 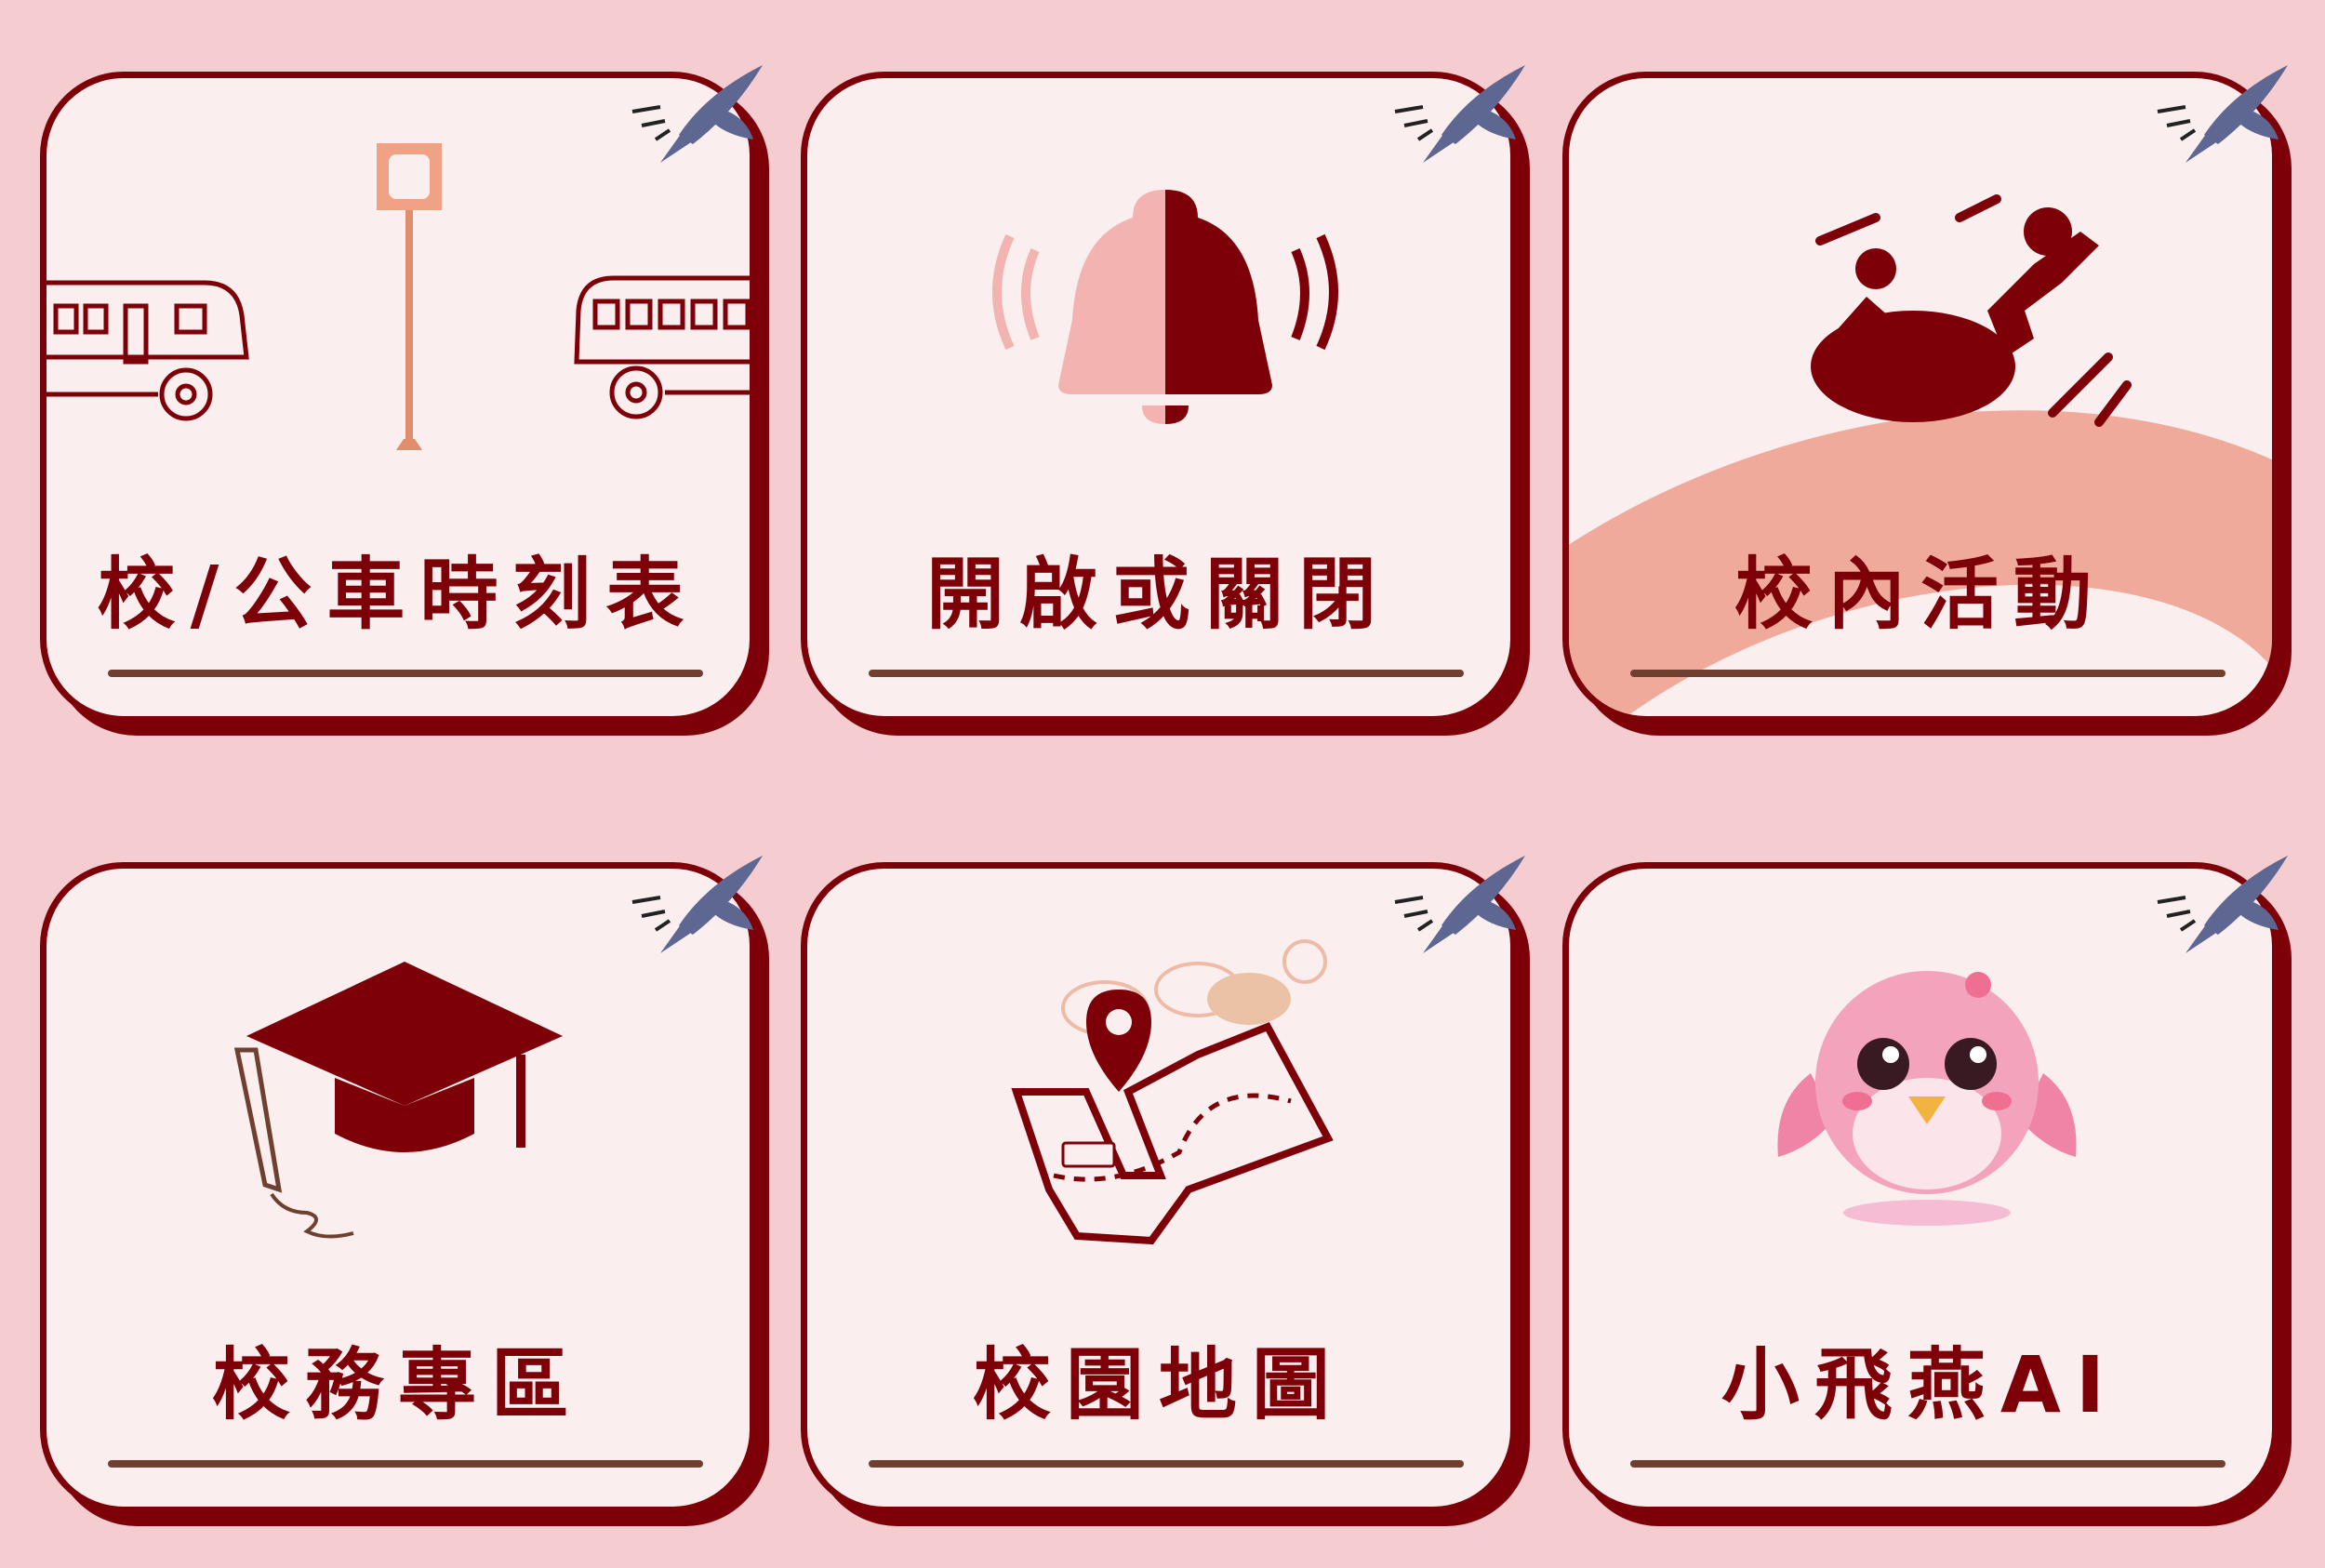 I want to click on tile-label: 校內活動, so click(x=1920, y=594).